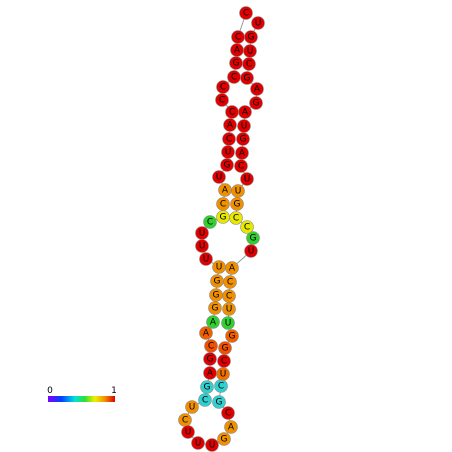 This screenshot has height=452, width=452. What do you see at coordinates (50, 391) in the screenshot?
I see `colorbar-min: 0` at bounding box center [50, 391].